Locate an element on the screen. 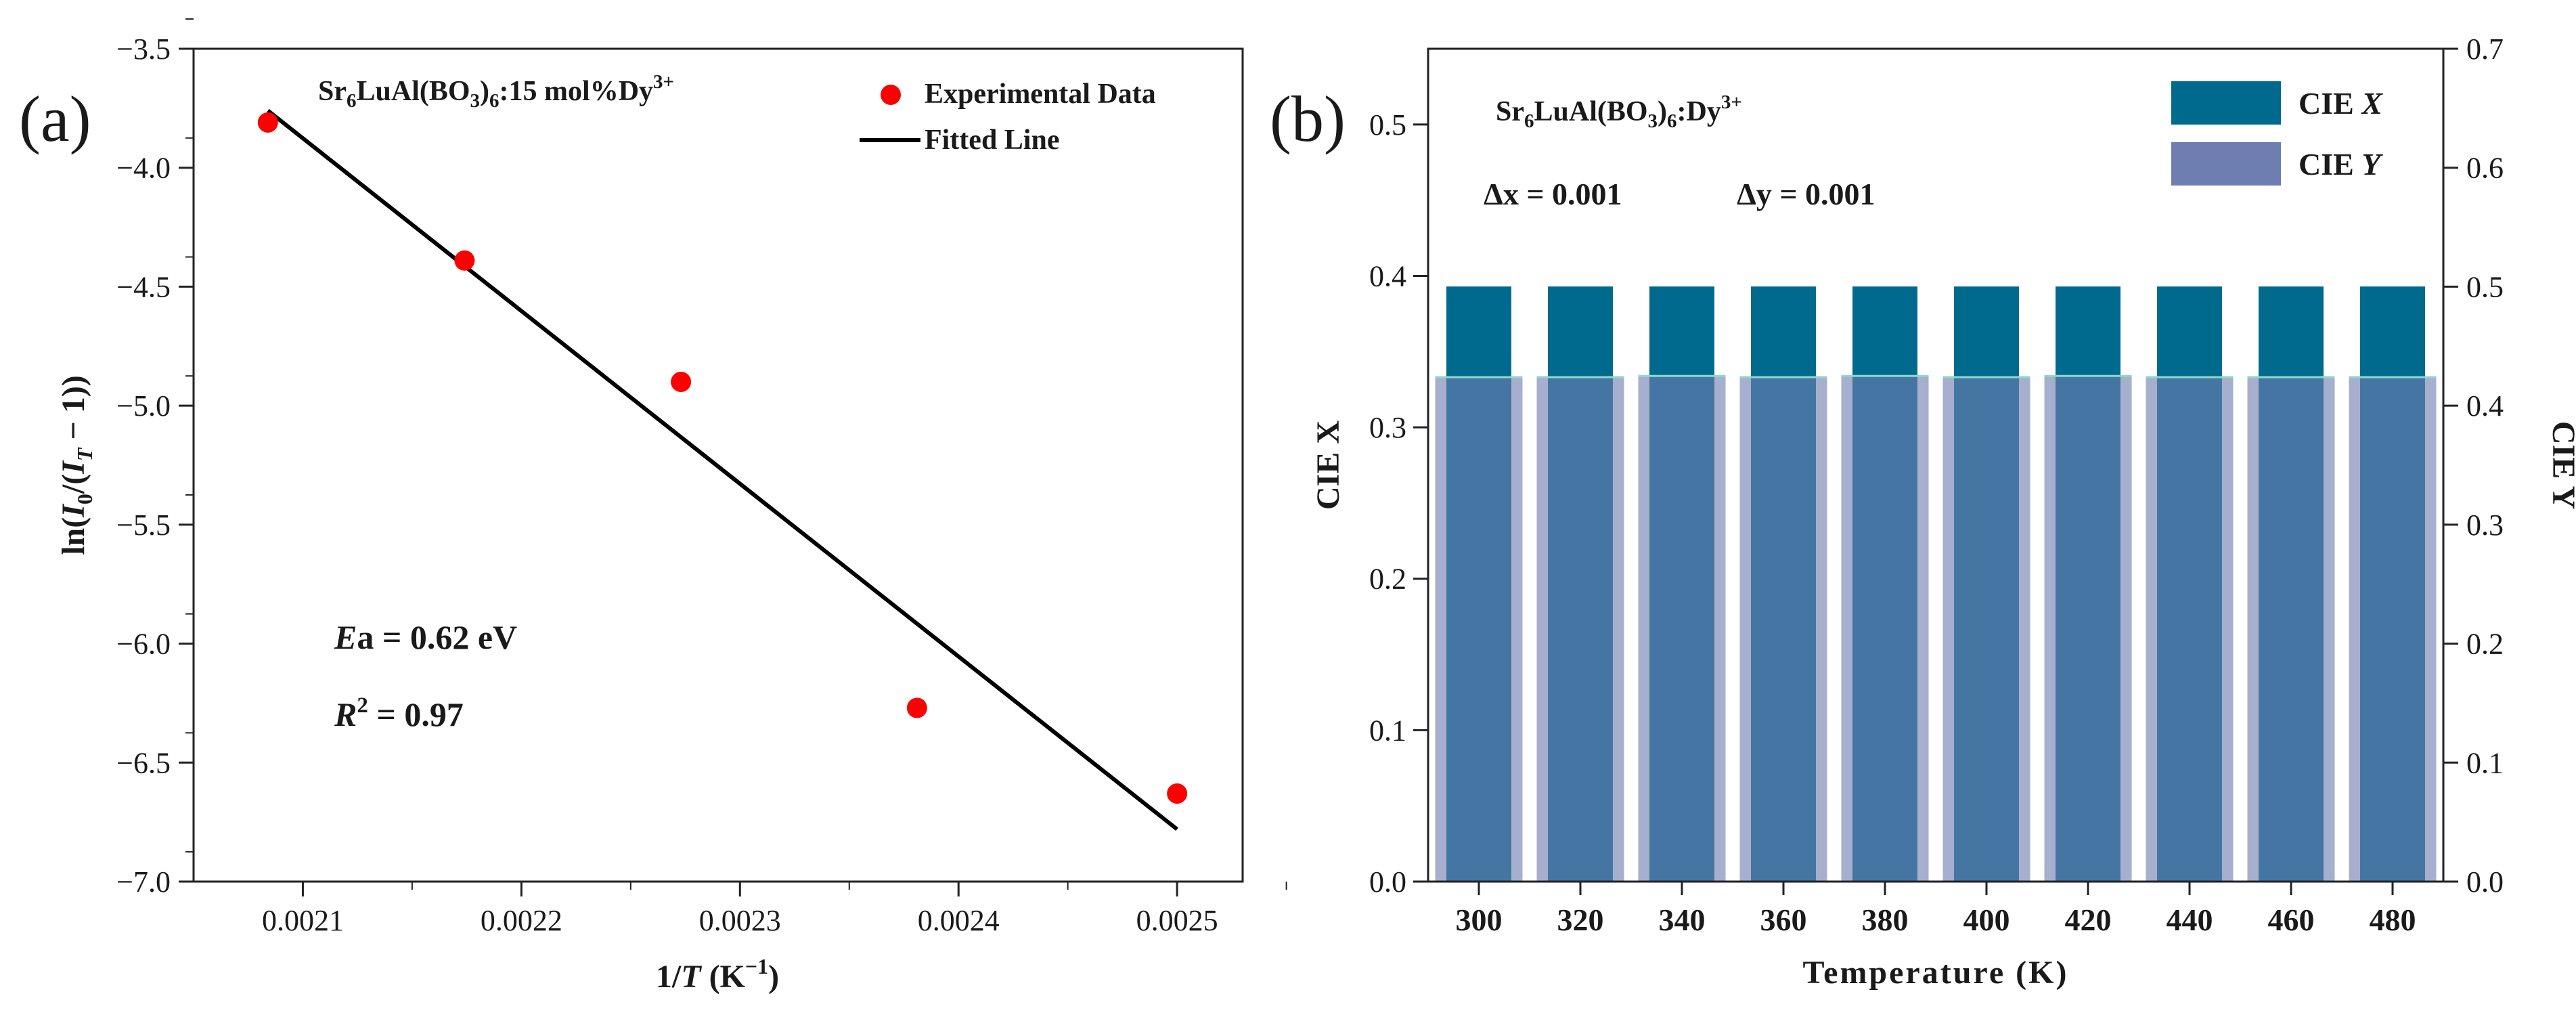  legend-label-cie-x: CIE X is located at coordinates (2341, 103).